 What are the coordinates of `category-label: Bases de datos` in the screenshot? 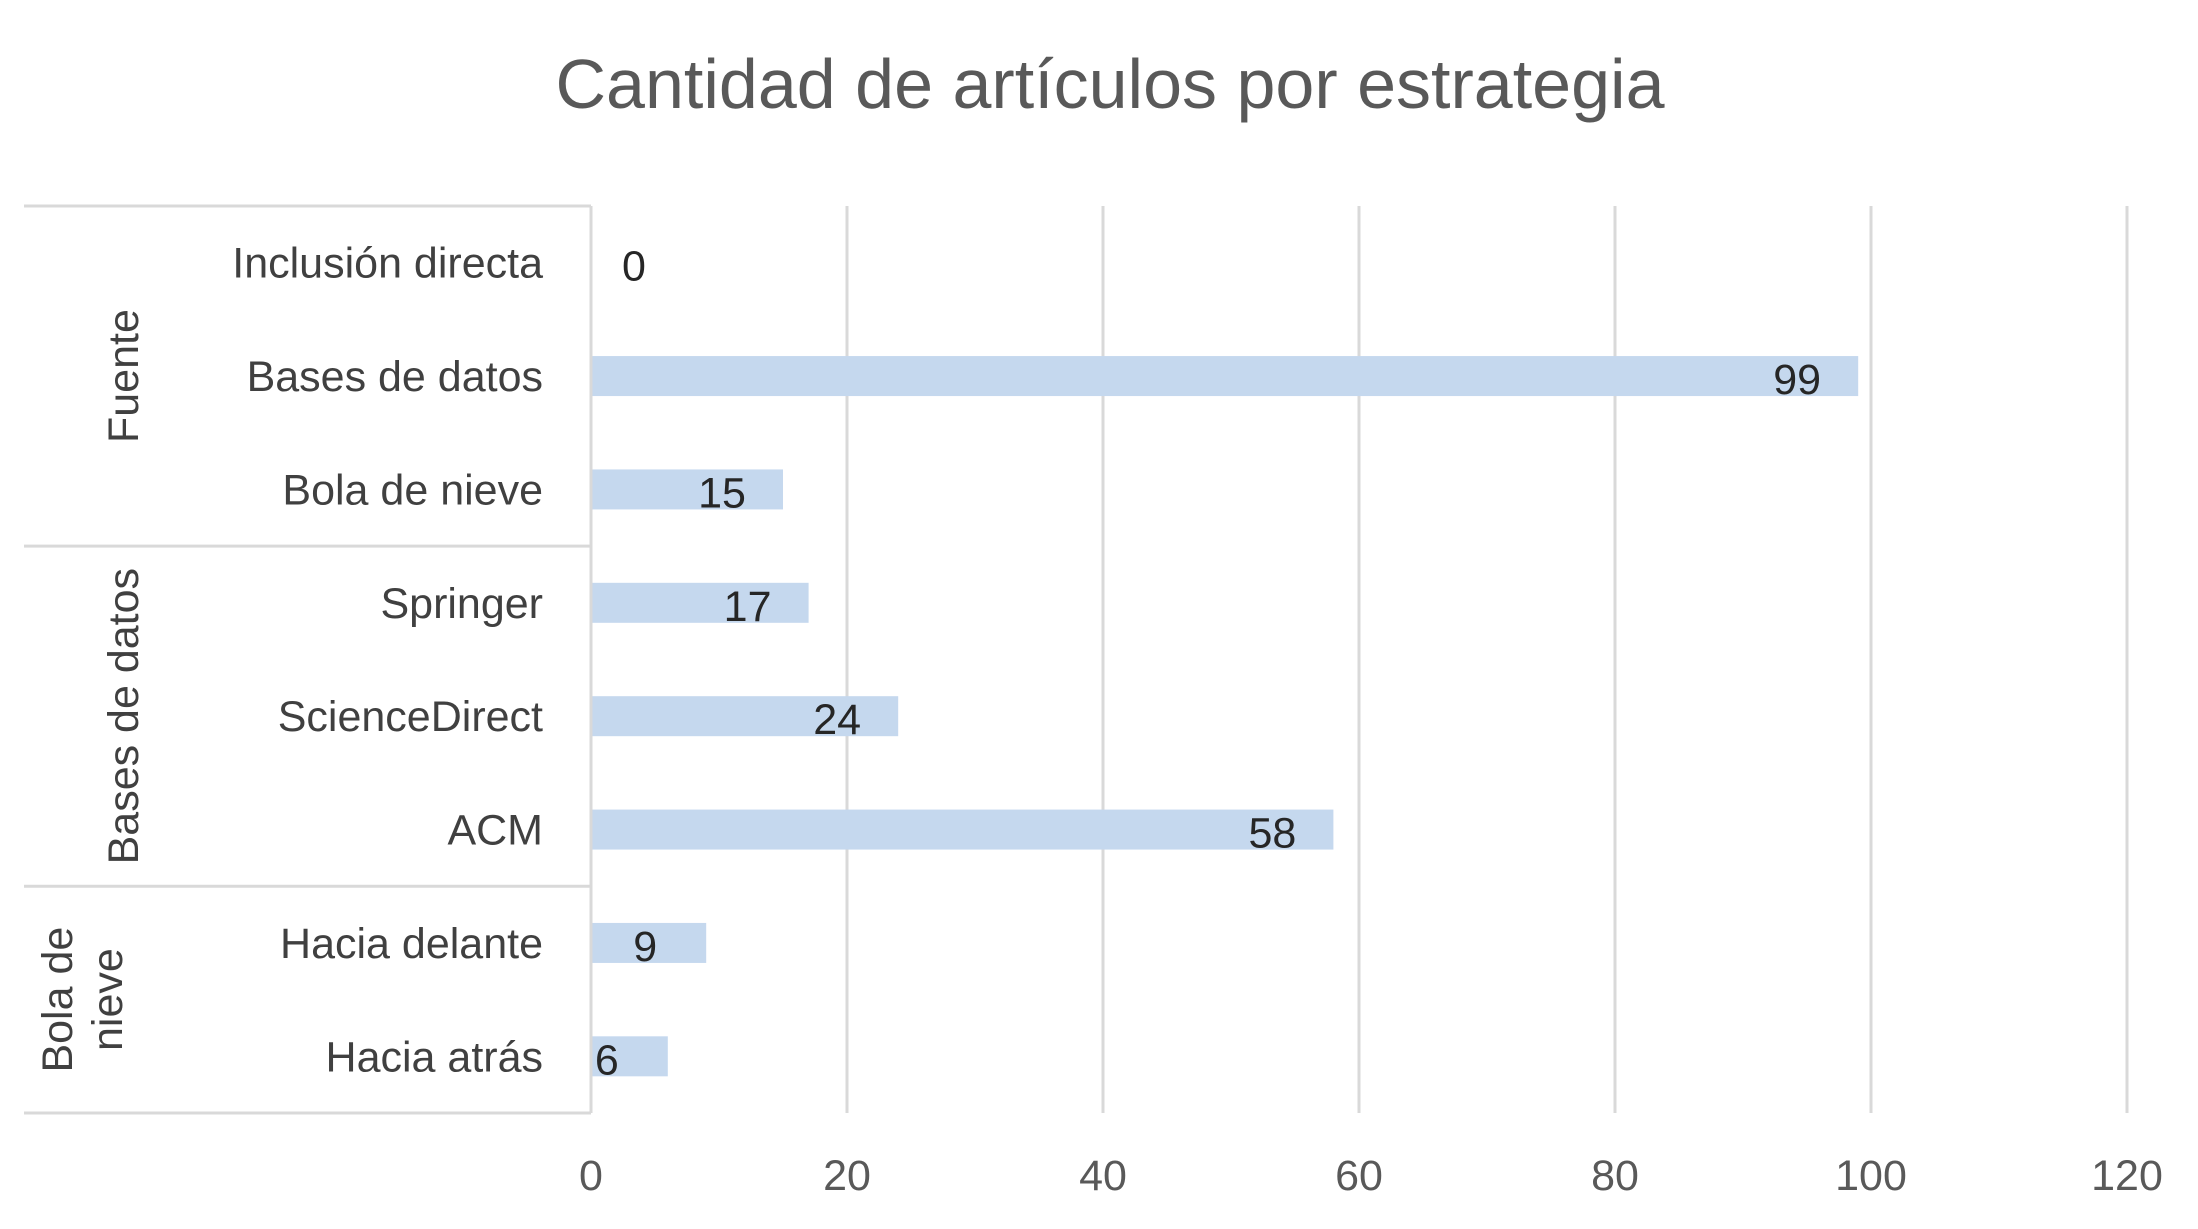 It's located at (395, 377).